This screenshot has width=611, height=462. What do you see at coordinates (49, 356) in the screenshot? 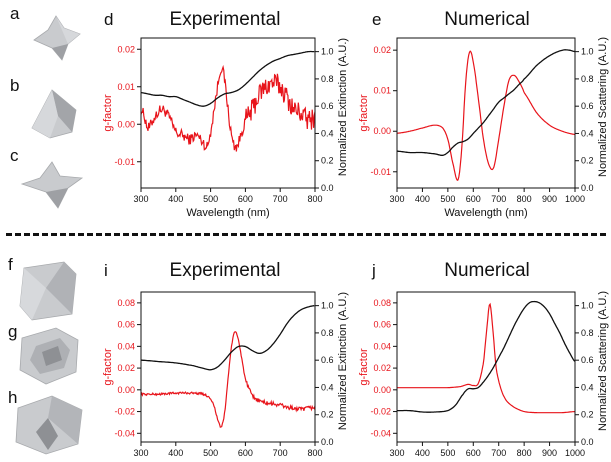
I see `shape-g-render` at bounding box center [49, 356].